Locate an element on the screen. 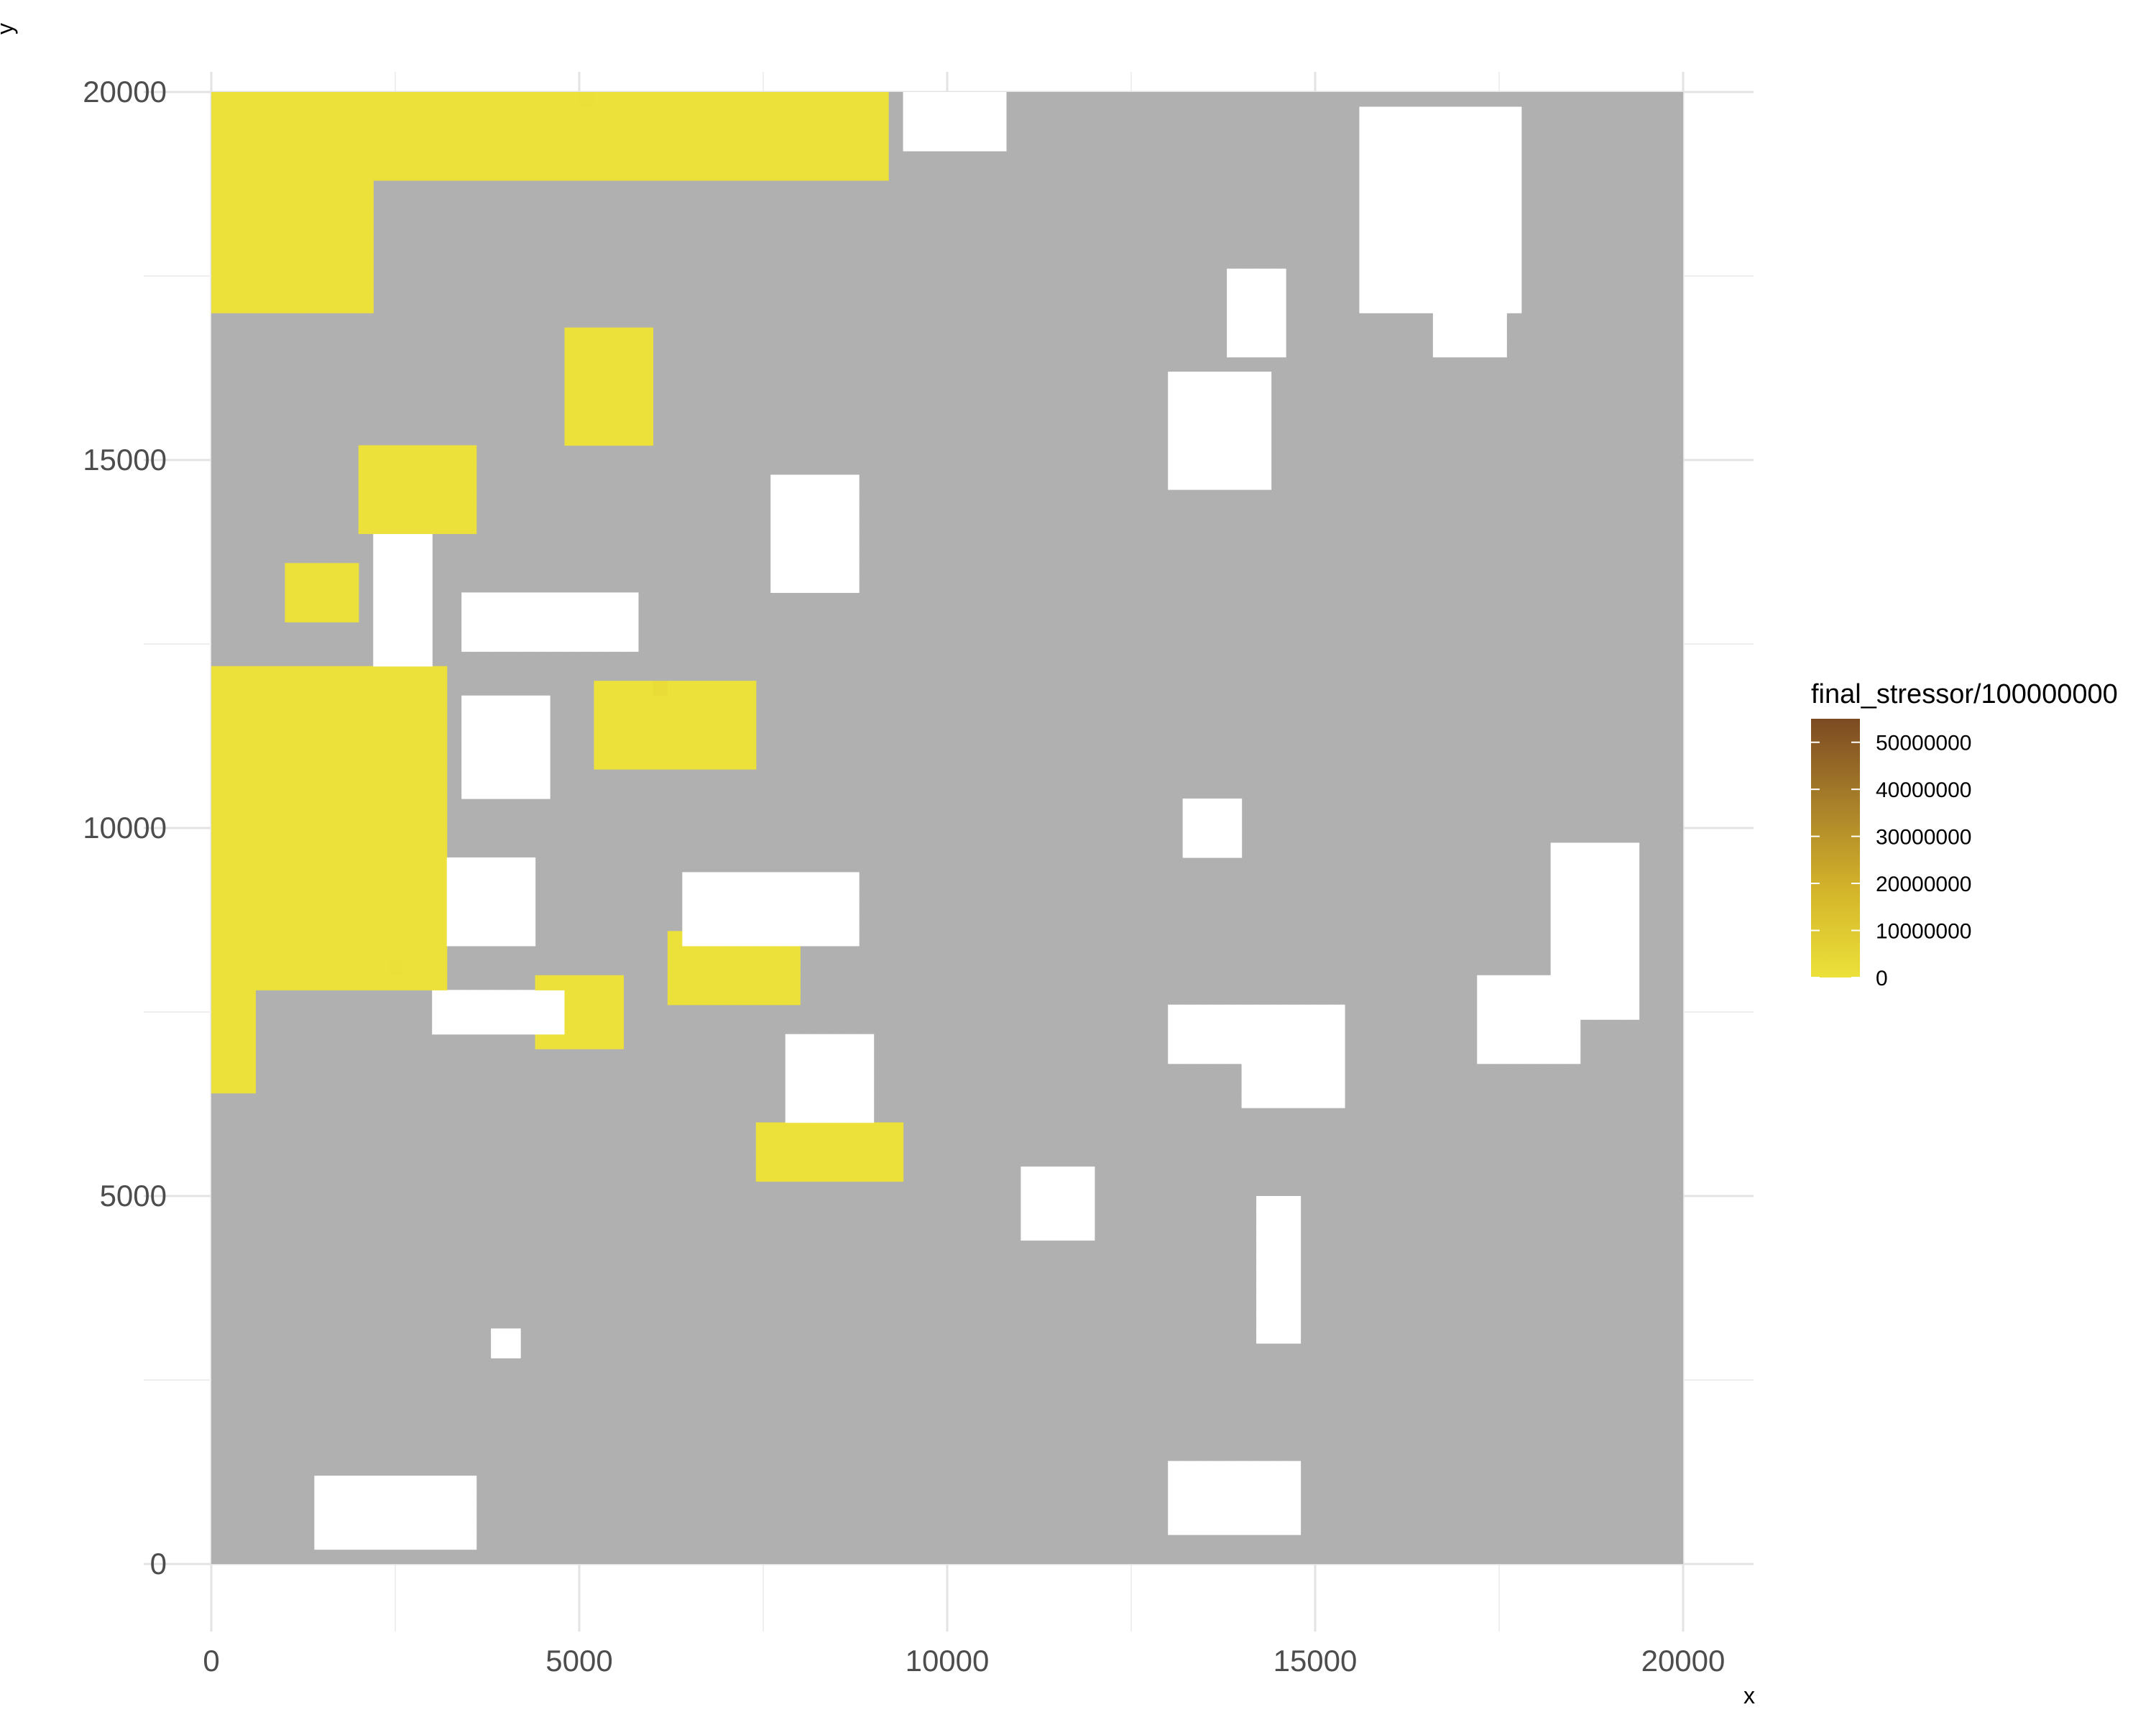  y-tick-label: 10000 is located at coordinates (125, 828).